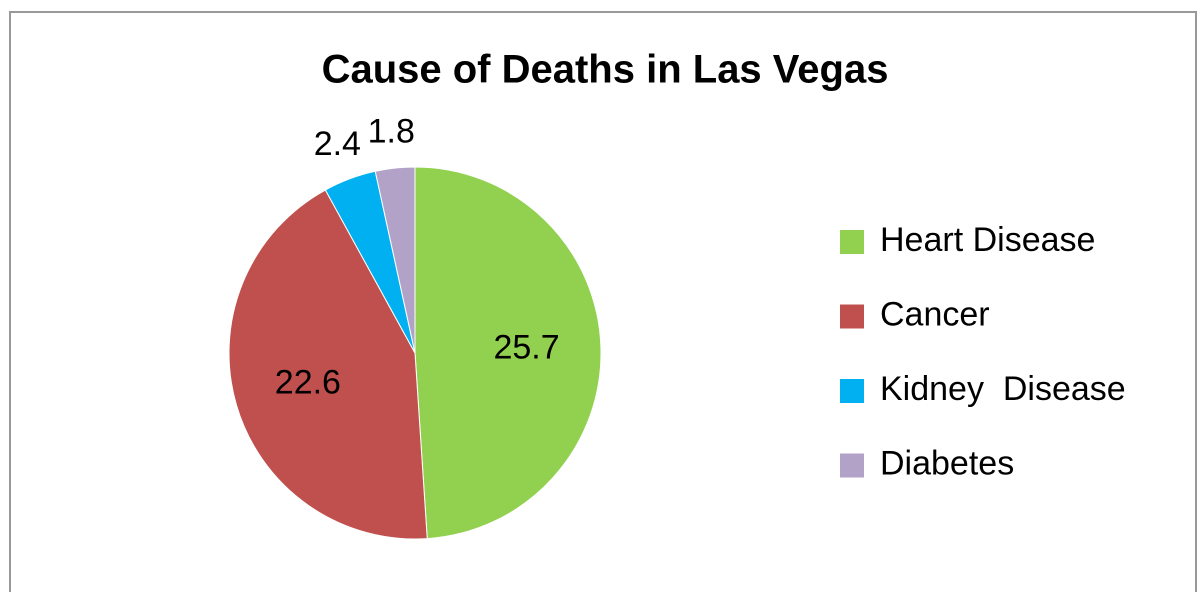 This screenshot has height=592, width=1198. Describe the element at coordinates (935, 314) in the screenshot. I see `legend-label: Cancer` at that location.